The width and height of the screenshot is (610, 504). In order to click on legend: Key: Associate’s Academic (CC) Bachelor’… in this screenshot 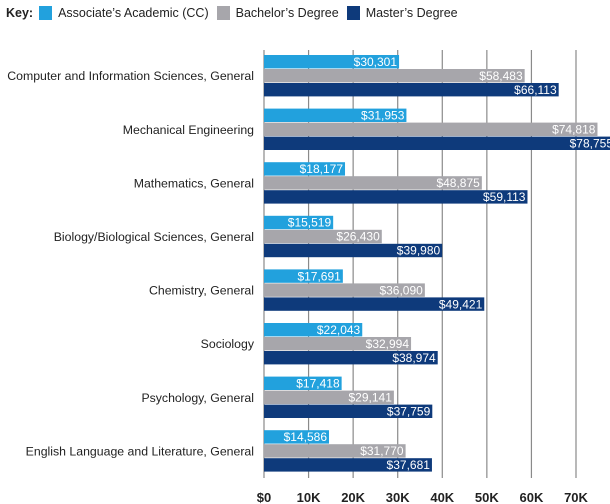, I will do `click(236, 13)`.